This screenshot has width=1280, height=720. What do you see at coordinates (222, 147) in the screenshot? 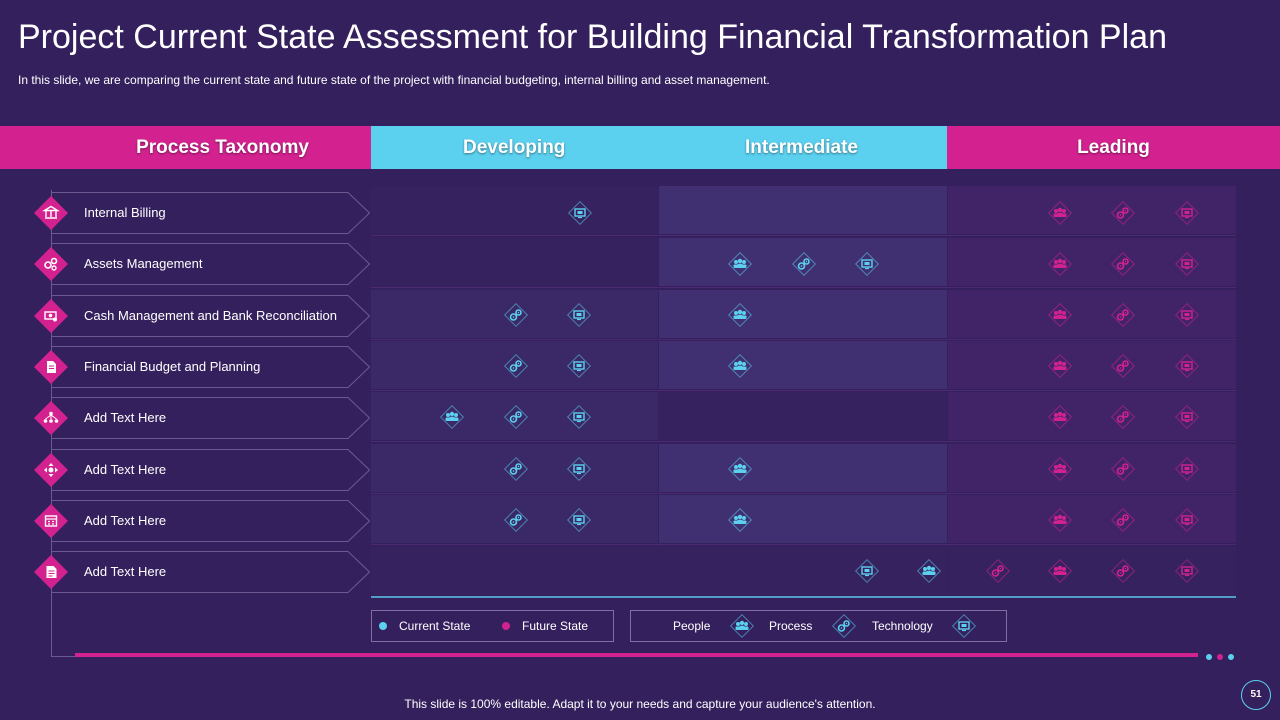
I see `header-process-taxonomy-label: Process Taxonomy` at bounding box center [222, 147].